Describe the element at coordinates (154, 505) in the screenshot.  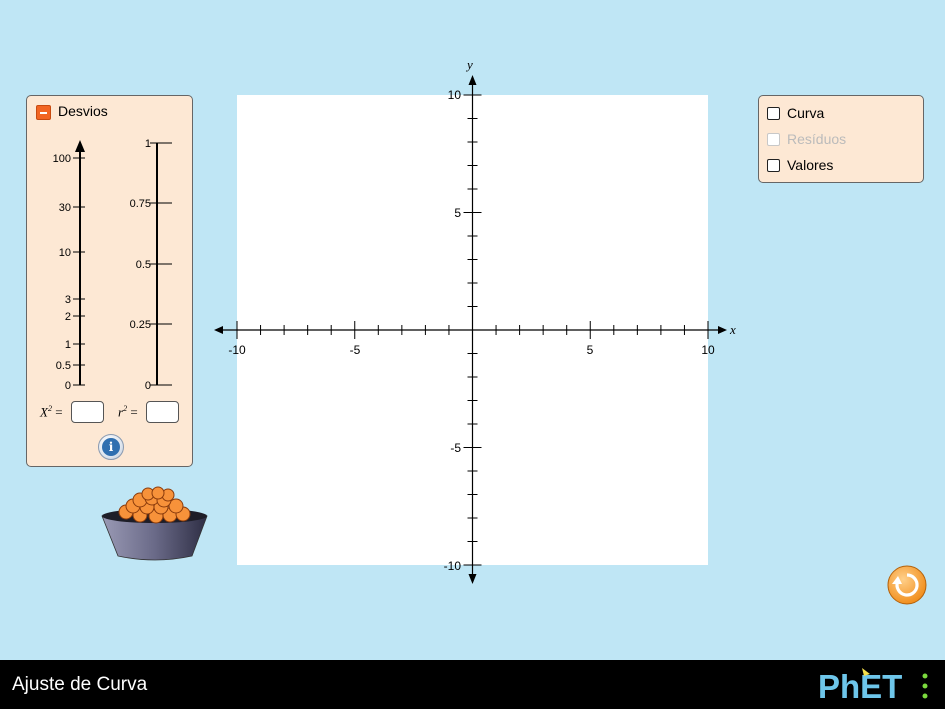
I see `data-points` at that location.